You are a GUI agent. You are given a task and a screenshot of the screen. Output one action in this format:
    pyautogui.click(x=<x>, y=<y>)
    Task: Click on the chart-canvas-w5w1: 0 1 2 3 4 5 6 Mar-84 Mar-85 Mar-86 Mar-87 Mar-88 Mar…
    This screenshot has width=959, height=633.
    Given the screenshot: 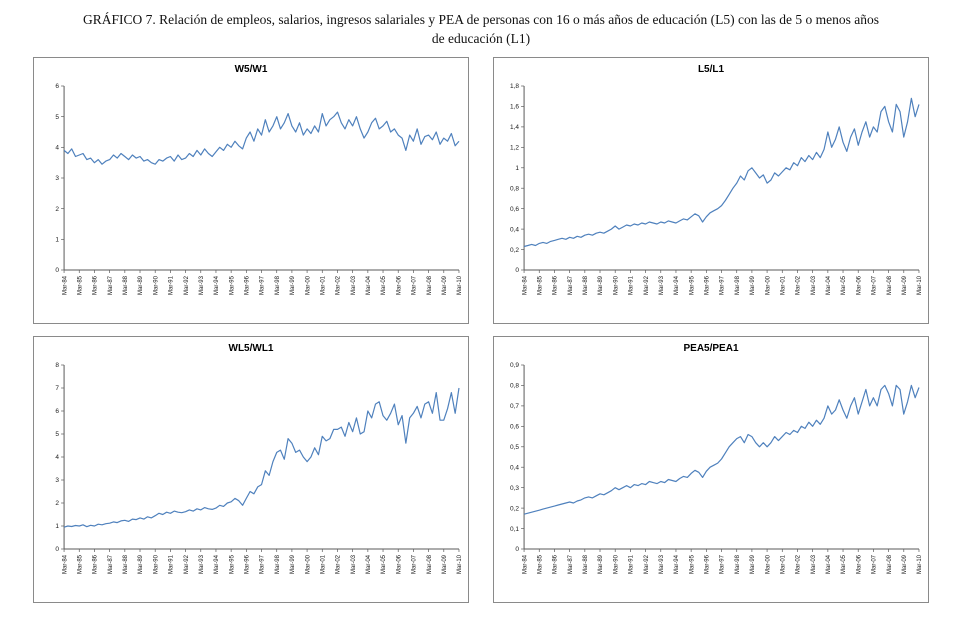 What is the action you would take?
    pyautogui.click(x=259, y=189)
    